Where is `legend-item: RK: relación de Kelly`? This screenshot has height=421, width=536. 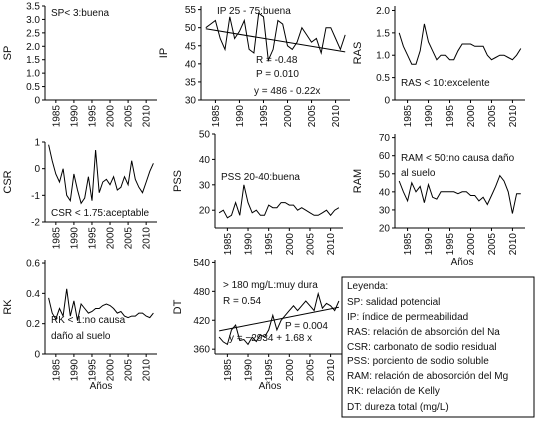
legend-item: RK: relación de Kelly is located at coordinates (393, 391).